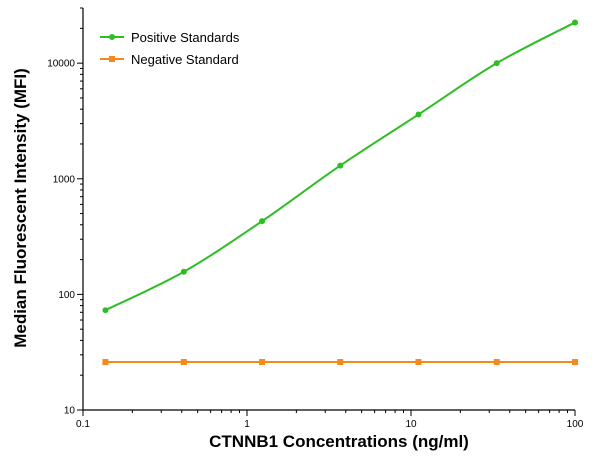 This screenshot has width=598, height=460. What do you see at coordinates (339, 441) in the screenshot?
I see `x-axis-title: CTNNB1 Concentrations (ng/ml)` at bounding box center [339, 441].